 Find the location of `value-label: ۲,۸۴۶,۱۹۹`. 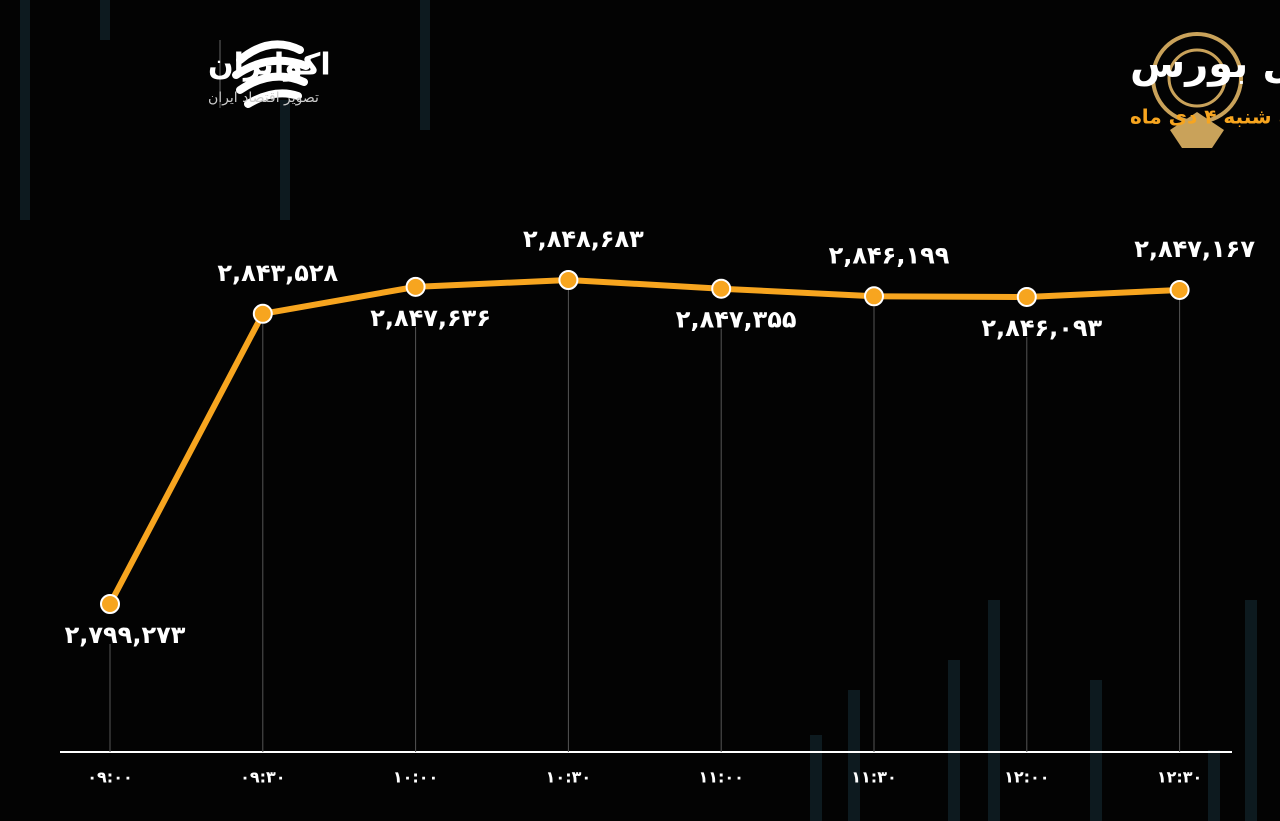

value-label: ۲,۸۴۶,۱۹۹ is located at coordinates (889, 255).